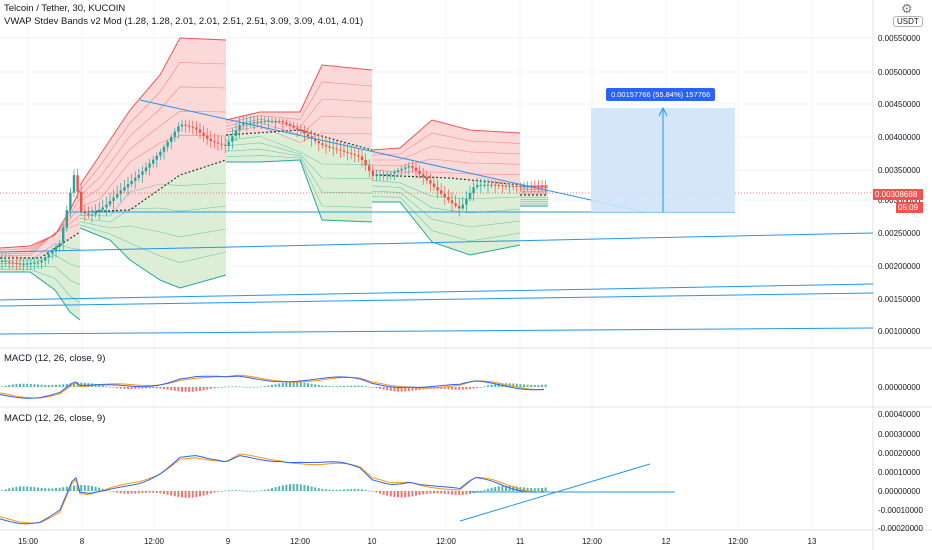 This screenshot has height=550, width=932. What do you see at coordinates (299, 140) in the screenshot?
I see `vwap-line` at bounding box center [299, 140].